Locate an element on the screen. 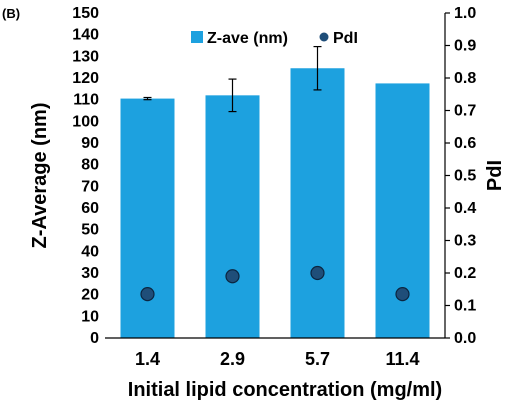 The image size is (512, 410). left-axis-ticks: 0 10 20 30 40 50 60 70 80 90 100 110 120 130 140 150 is located at coordinates (85, 176).